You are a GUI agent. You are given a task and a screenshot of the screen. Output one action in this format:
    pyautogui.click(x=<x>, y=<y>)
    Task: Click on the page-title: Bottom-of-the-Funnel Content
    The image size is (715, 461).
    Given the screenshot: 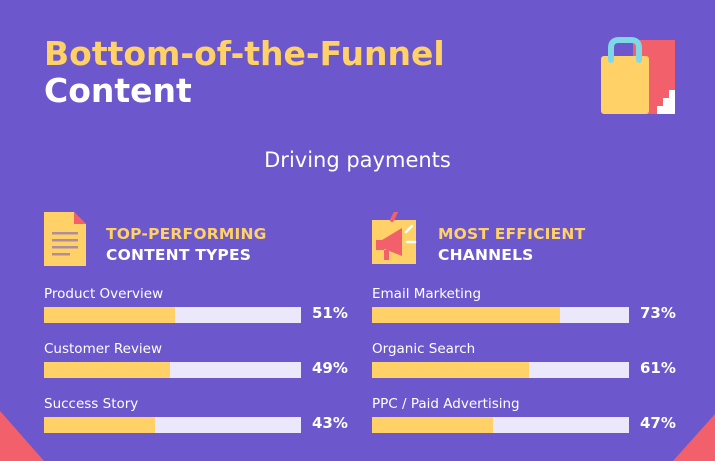 What is the action you would take?
    pyautogui.click(x=244, y=72)
    